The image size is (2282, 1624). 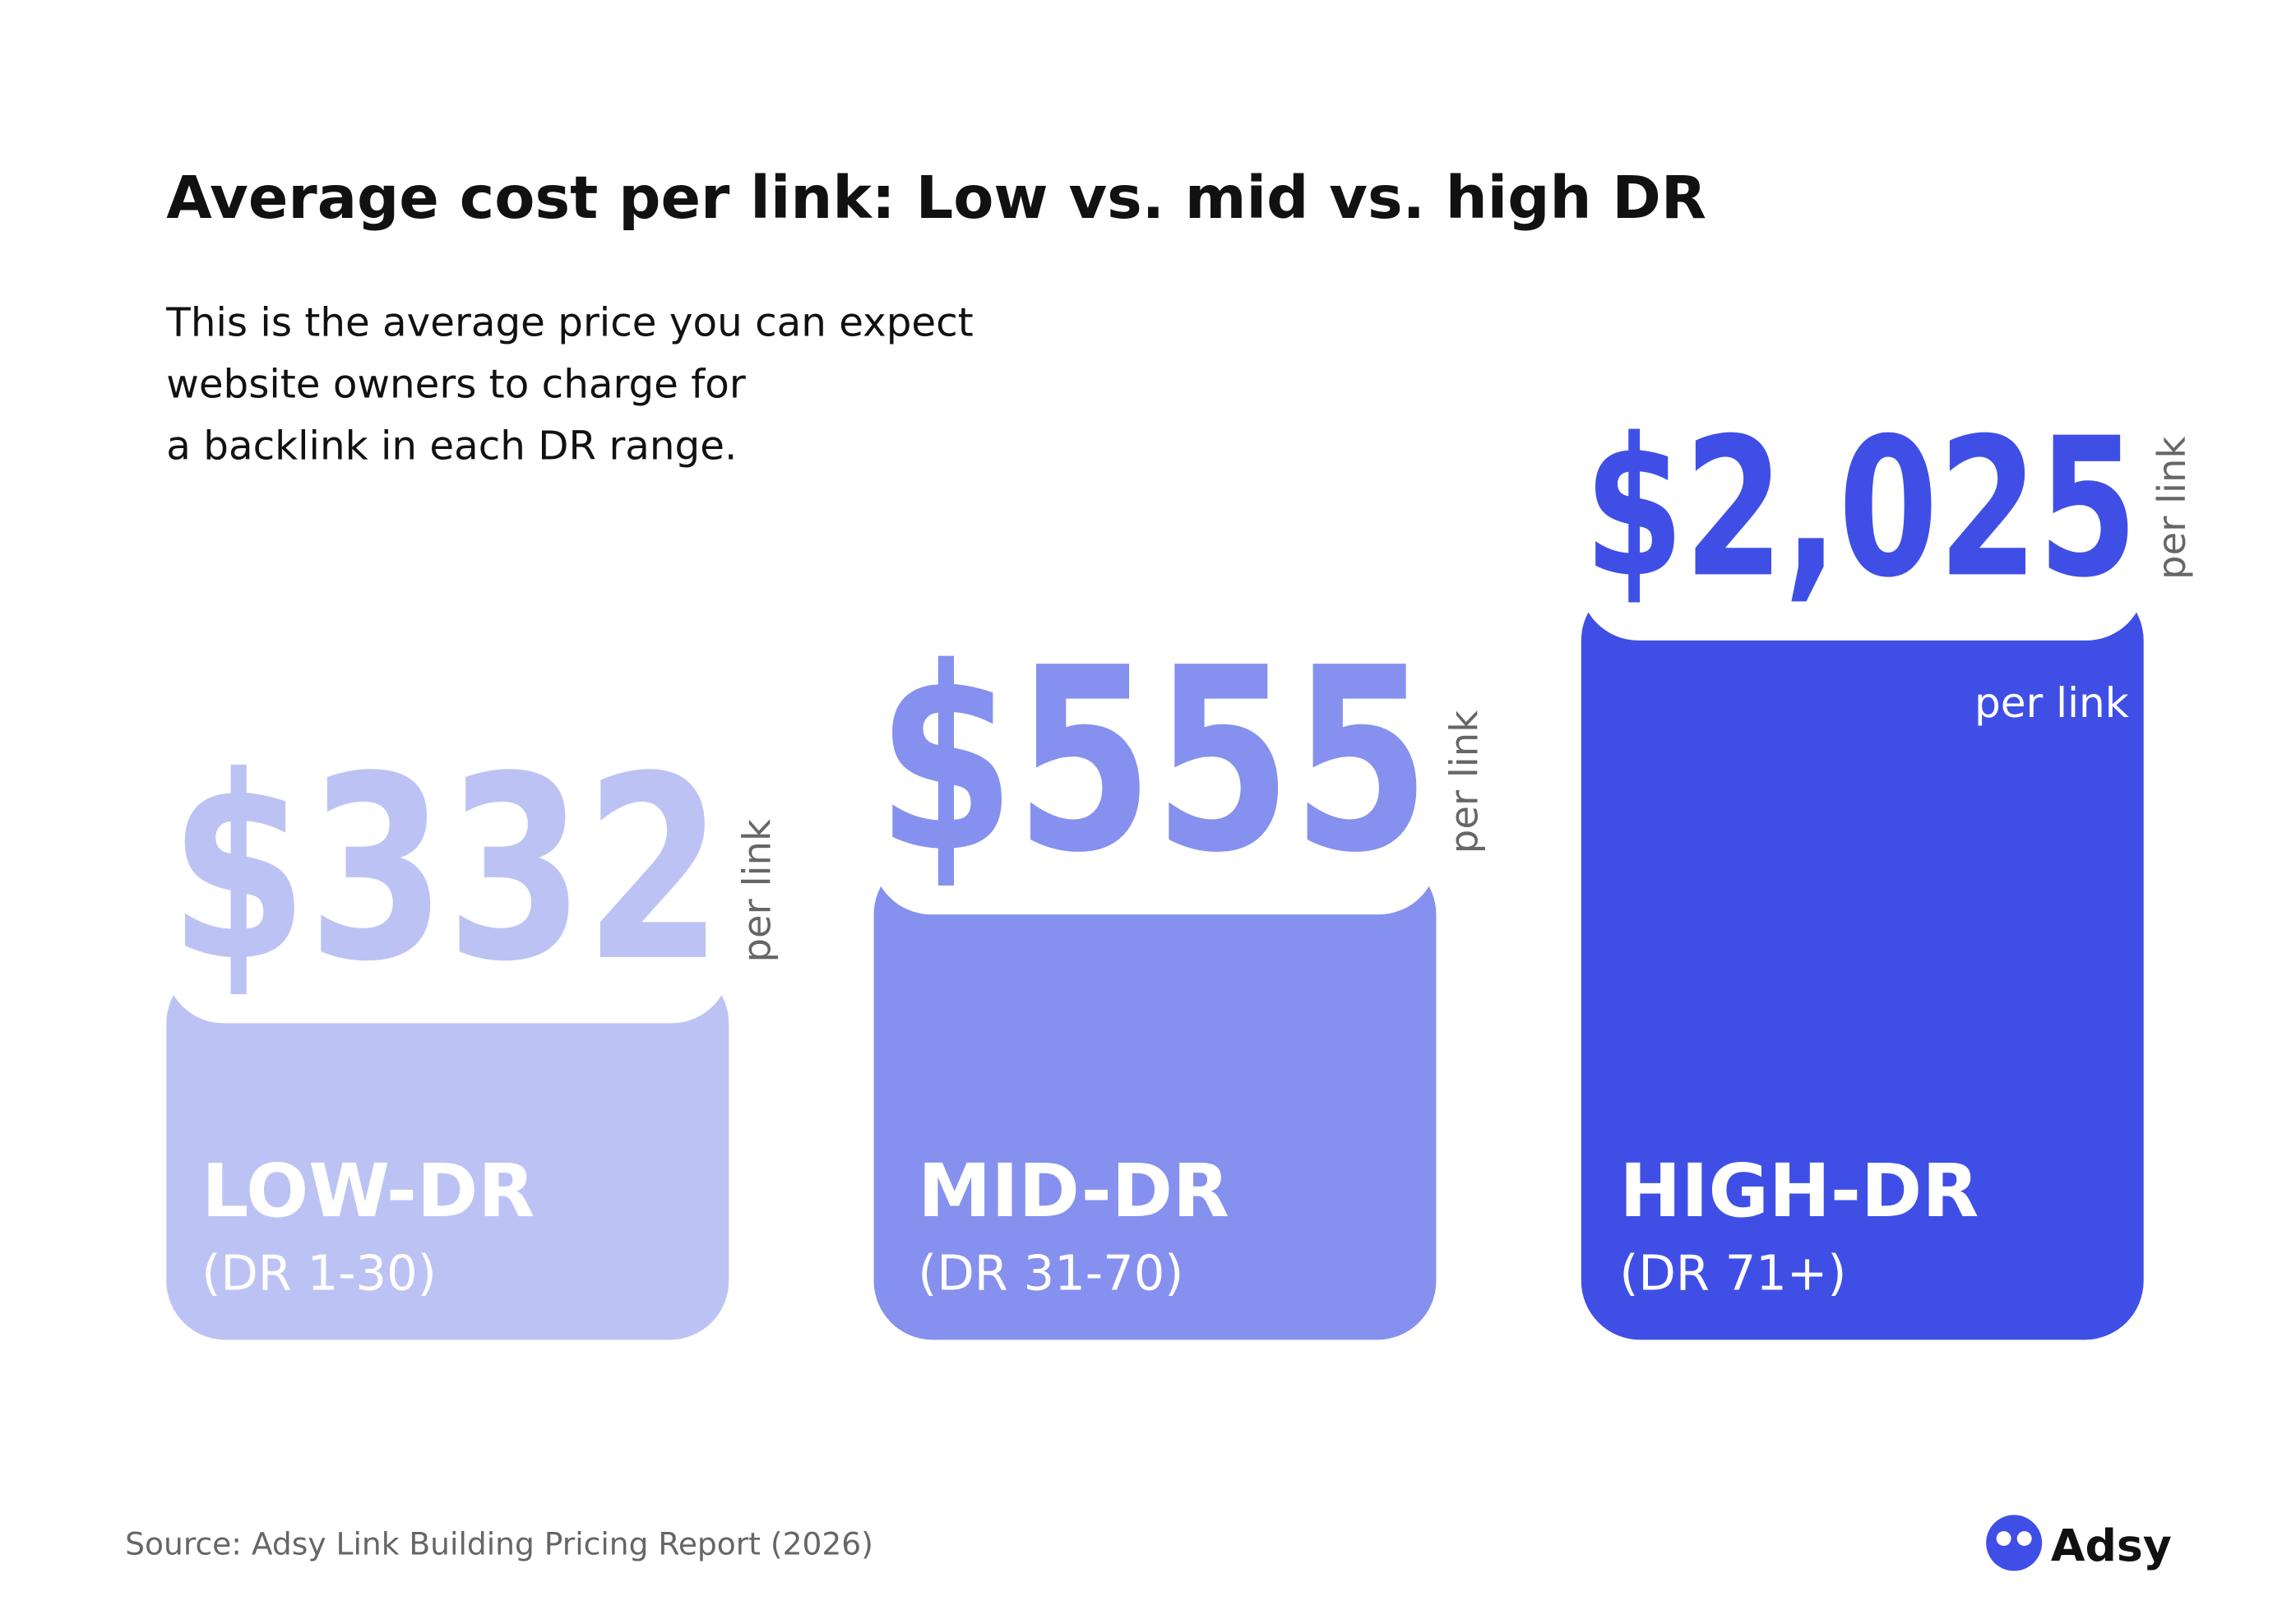 I want to click on category-label: LOW-DR, so click(x=368, y=1191).